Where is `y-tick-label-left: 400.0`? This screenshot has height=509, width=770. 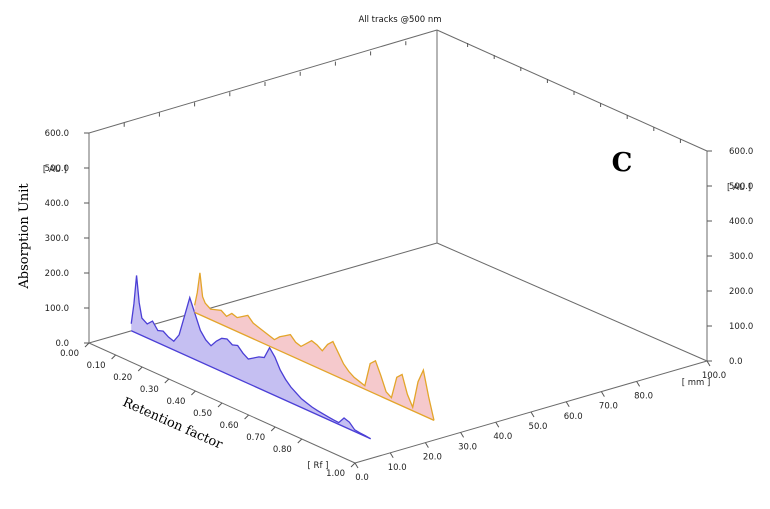
y-tick-label-left: 400.0 is located at coordinates (57, 204).